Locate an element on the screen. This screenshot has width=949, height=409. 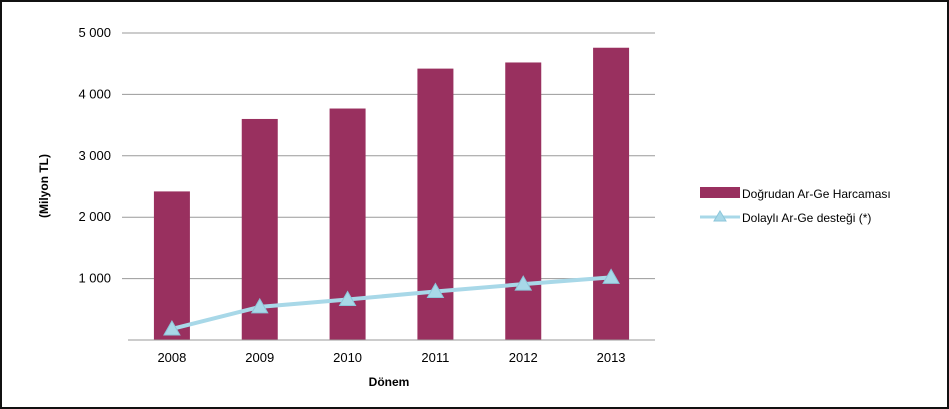
y-tick-label-2: 3 000 is located at coordinates (94, 155).